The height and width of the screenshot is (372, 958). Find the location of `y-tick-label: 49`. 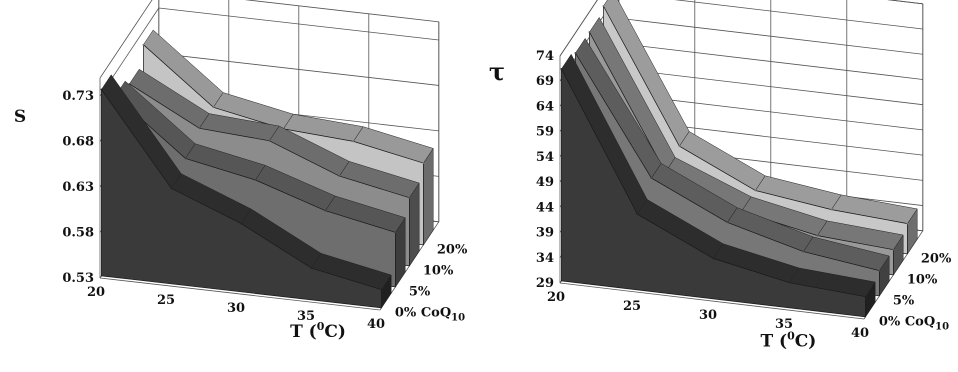

y-tick-label: 49 is located at coordinates (545, 182).